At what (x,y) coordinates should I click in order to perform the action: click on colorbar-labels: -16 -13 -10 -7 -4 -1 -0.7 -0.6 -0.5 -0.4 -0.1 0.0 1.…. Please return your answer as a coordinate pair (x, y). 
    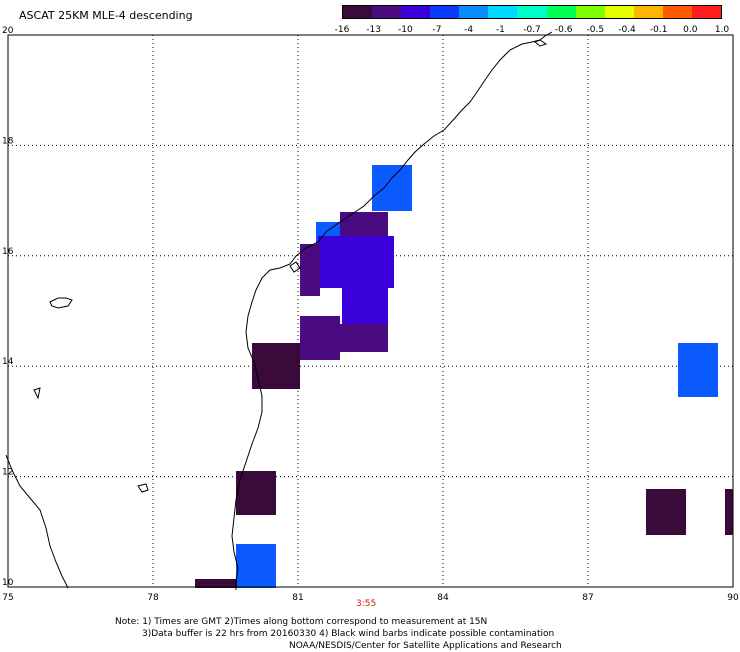
    Looking at the image, I should click on (532, 31).